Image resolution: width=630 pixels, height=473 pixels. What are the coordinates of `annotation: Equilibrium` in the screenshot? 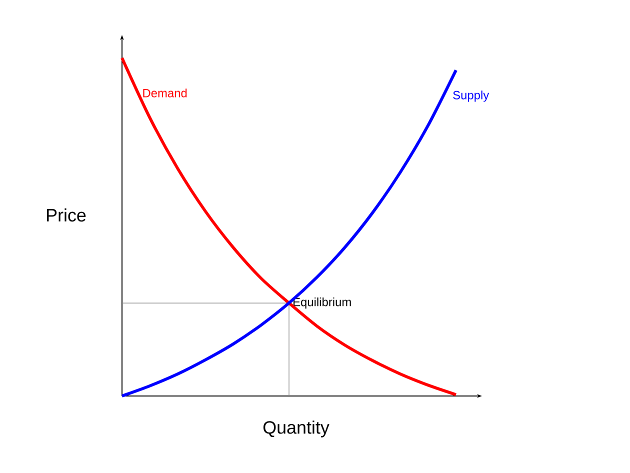 It's located at (322, 303).